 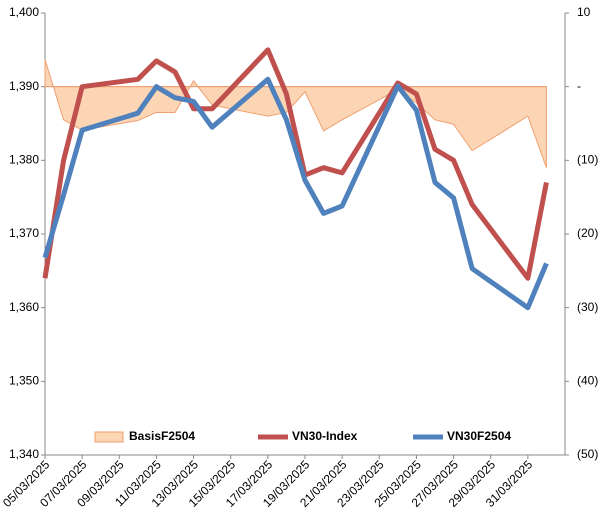 I want to click on y2-tick-label: 10, so click(x=584, y=12).